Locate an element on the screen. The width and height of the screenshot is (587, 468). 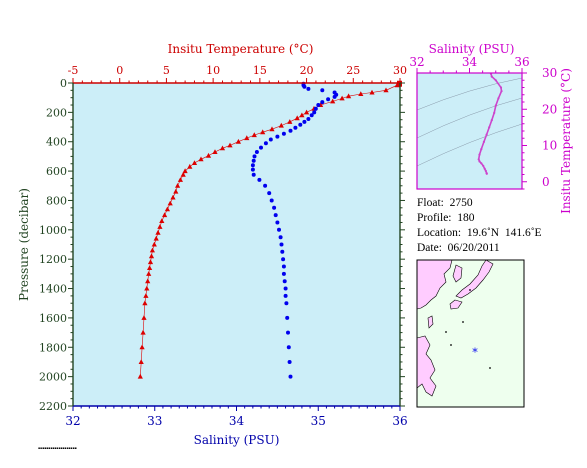
location-map: * is located at coordinates (470, 333).